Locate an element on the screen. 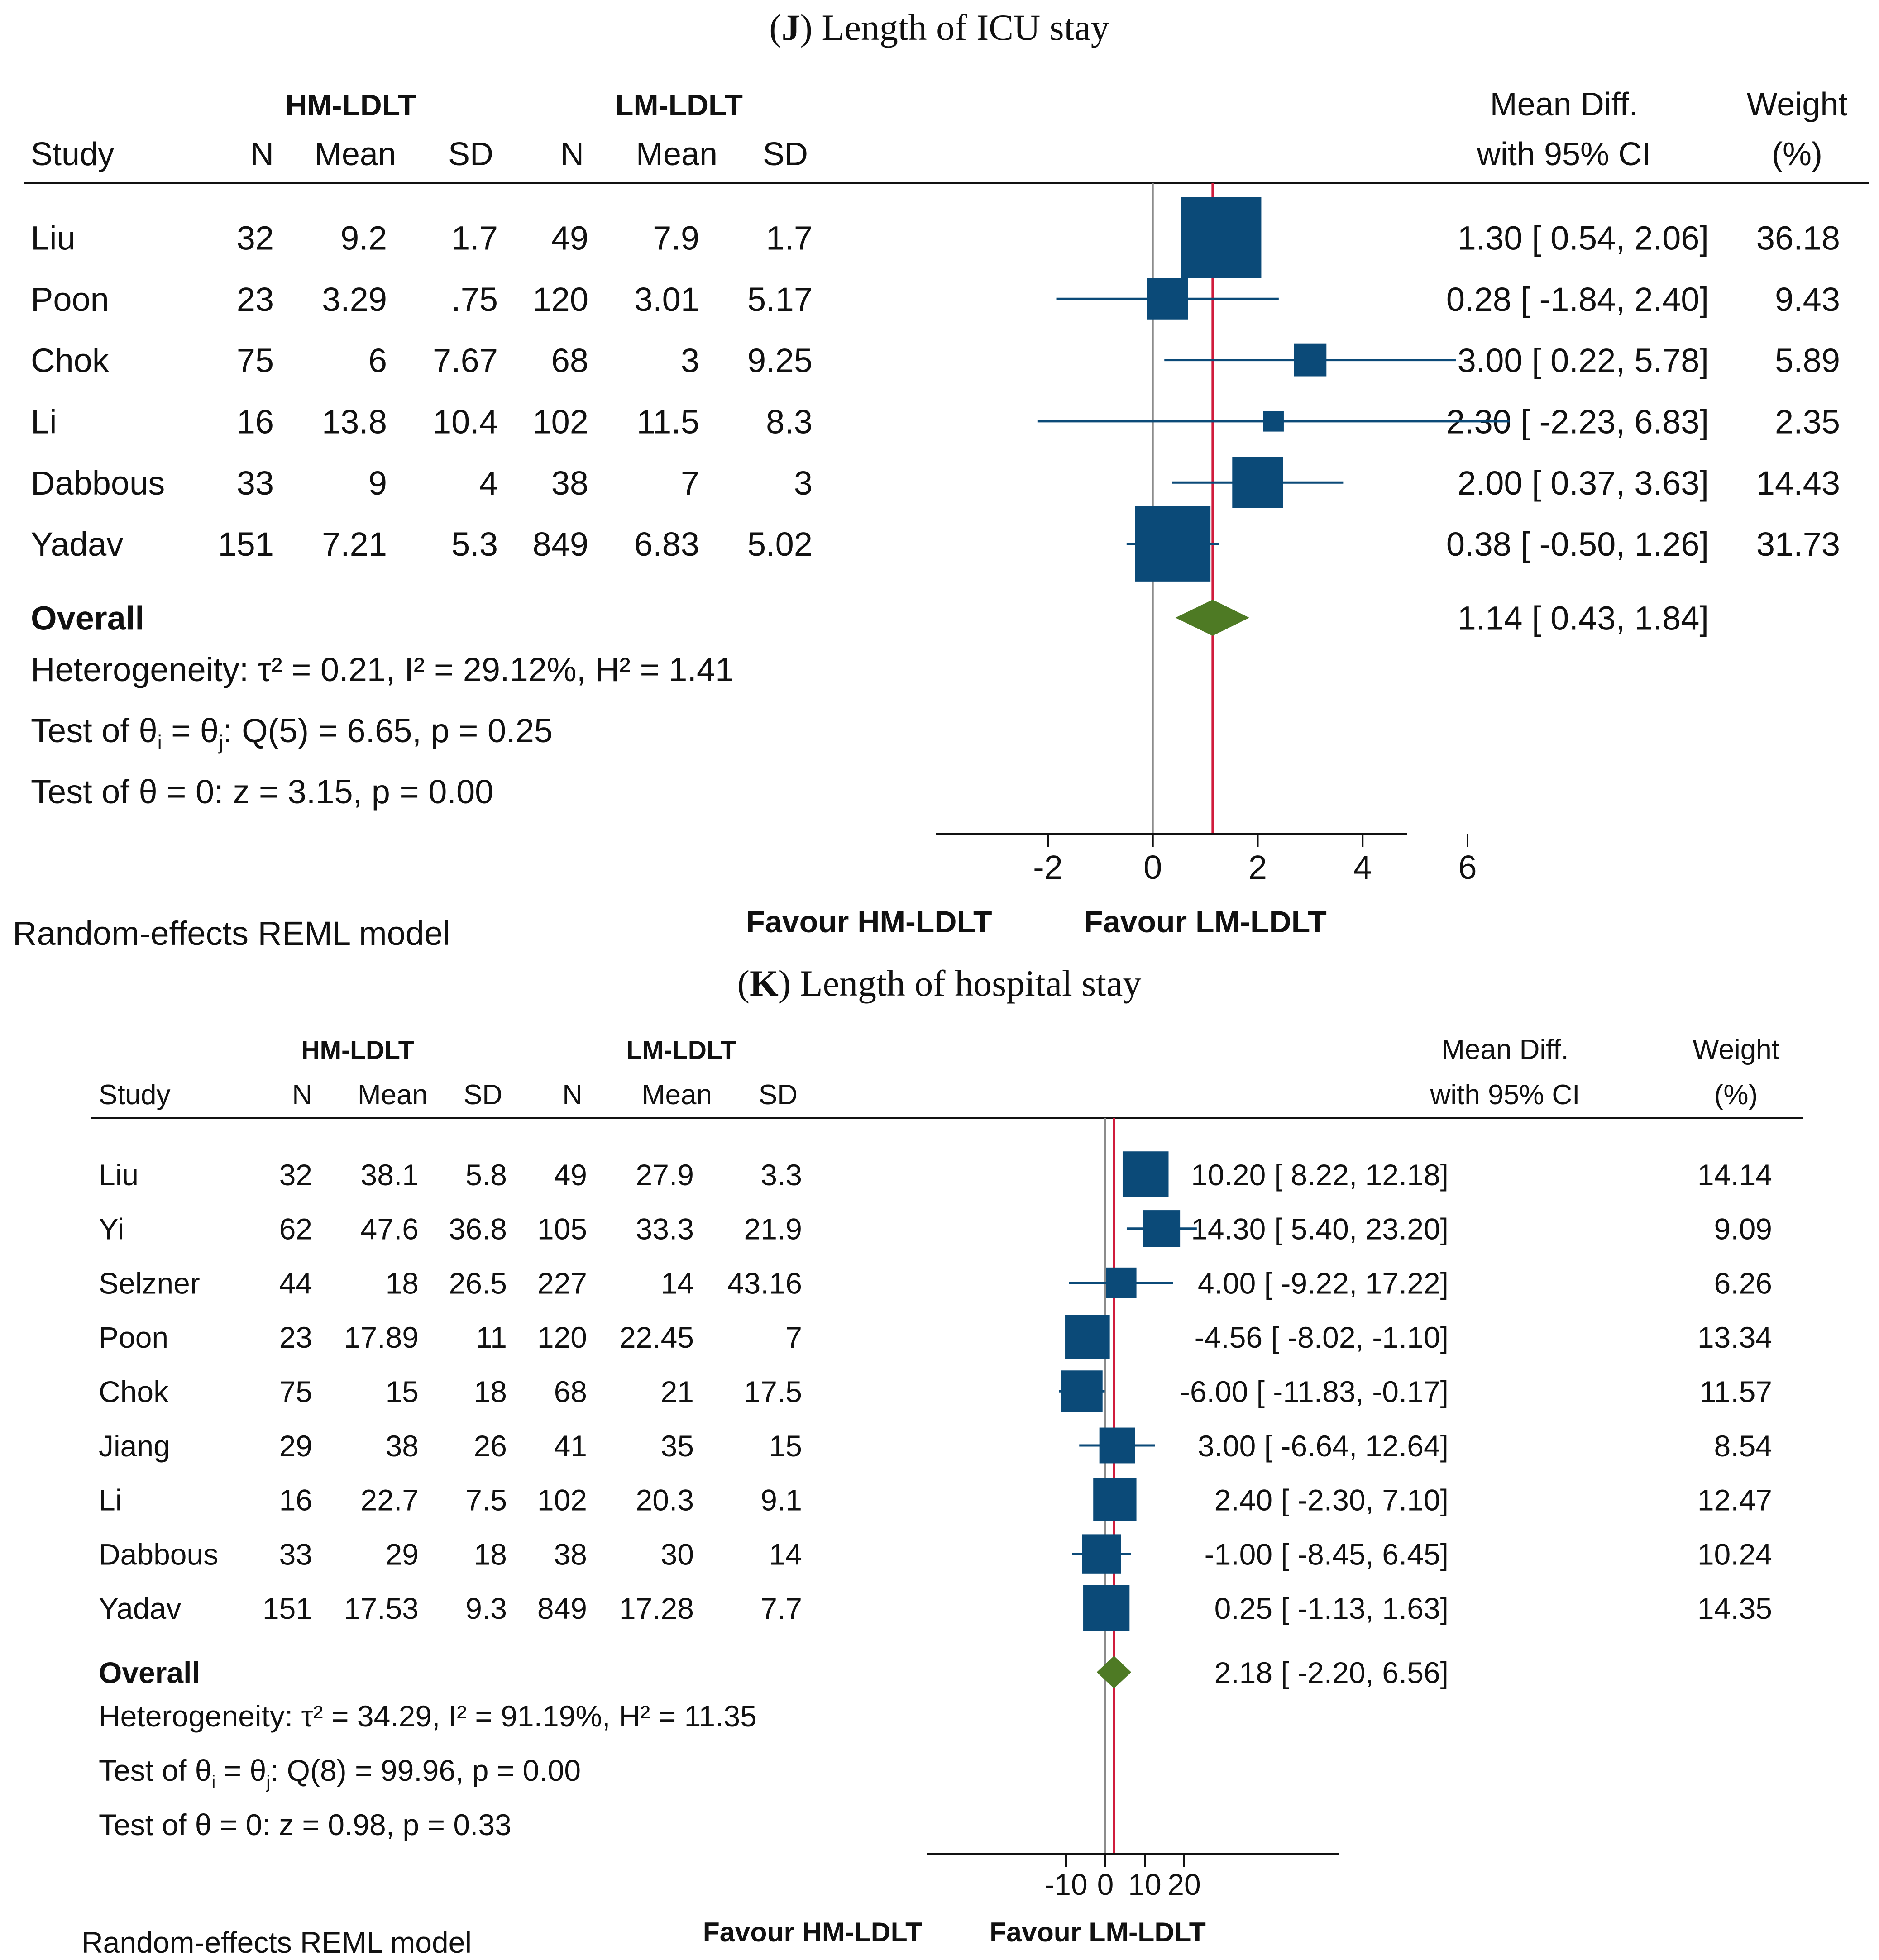  caption-text: ) Length of ICU stay is located at coordinates (954, 27).